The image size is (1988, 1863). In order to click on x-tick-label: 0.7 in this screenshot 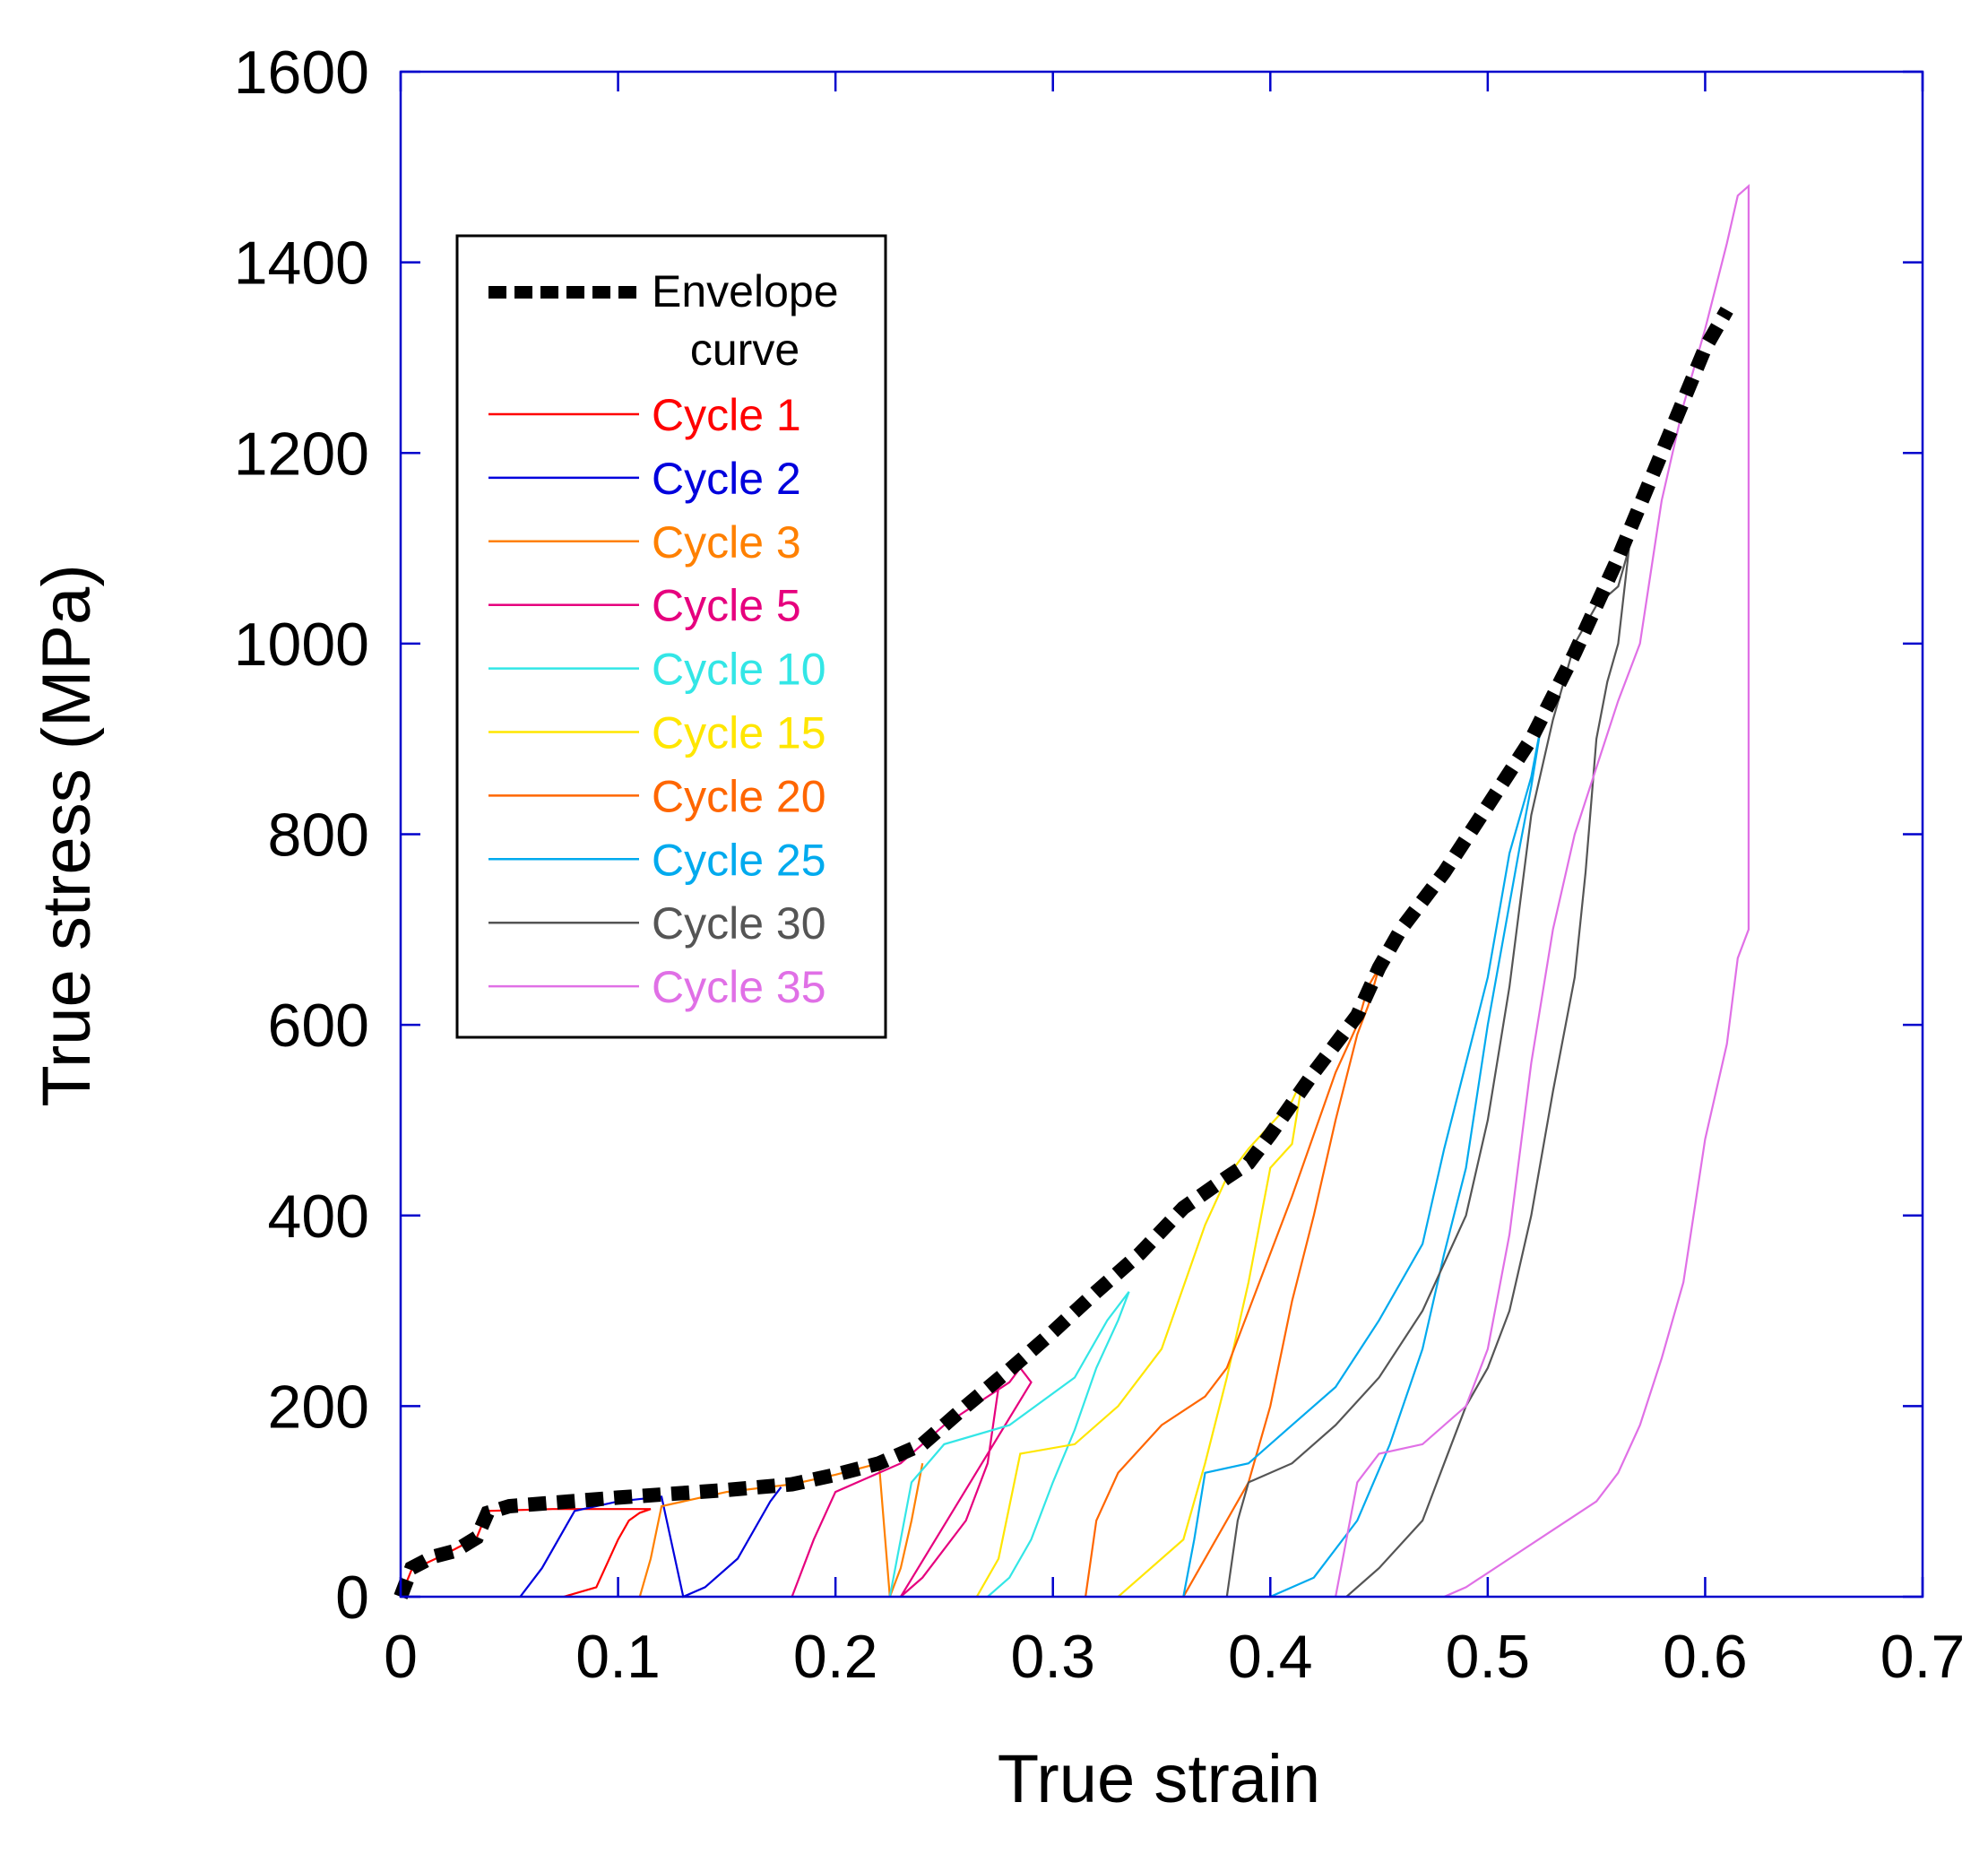, I will do `click(1923, 1657)`.